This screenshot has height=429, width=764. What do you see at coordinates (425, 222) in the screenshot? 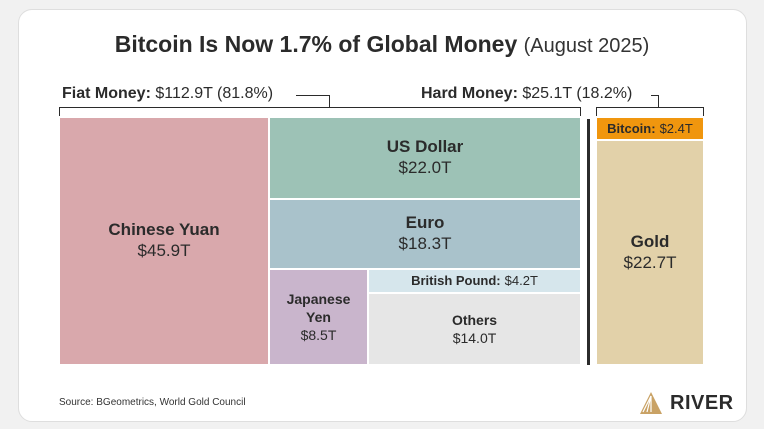
I see `tile-label: Euro` at bounding box center [425, 222].